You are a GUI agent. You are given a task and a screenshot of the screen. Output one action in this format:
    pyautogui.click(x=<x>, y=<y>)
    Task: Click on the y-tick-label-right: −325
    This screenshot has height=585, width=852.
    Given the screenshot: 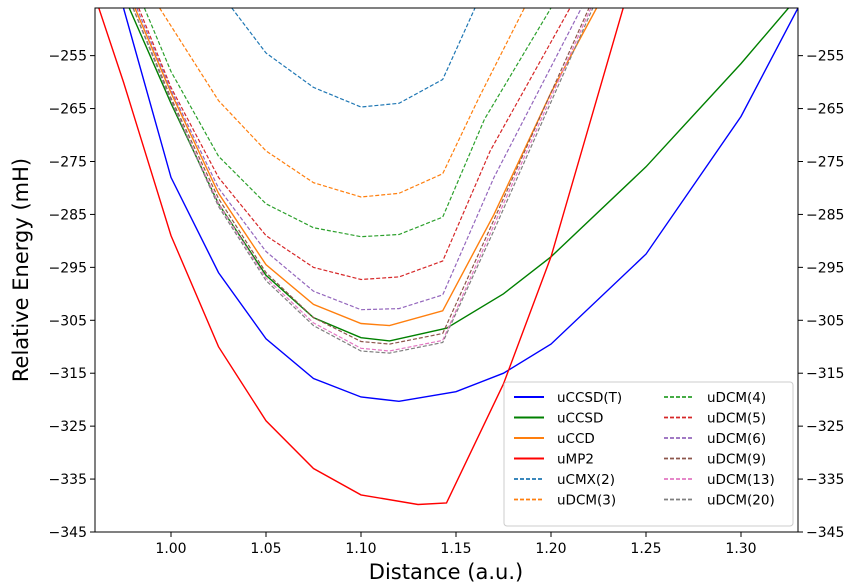 What is the action you would take?
    pyautogui.click(x=825, y=427)
    